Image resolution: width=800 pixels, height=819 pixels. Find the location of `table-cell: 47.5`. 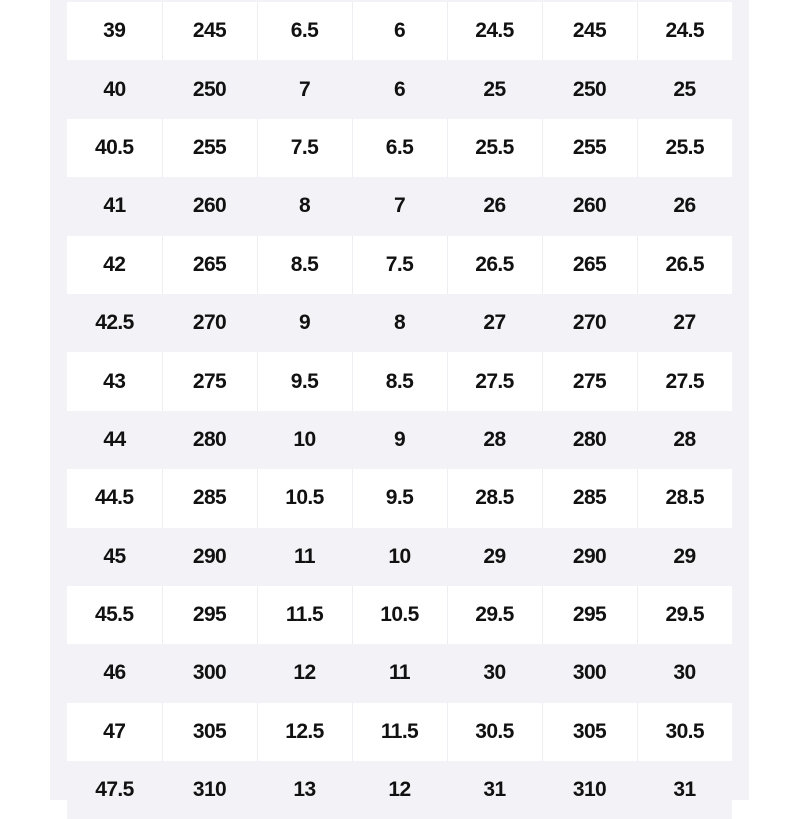

table-cell: 47.5 is located at coordinates (114, 790).